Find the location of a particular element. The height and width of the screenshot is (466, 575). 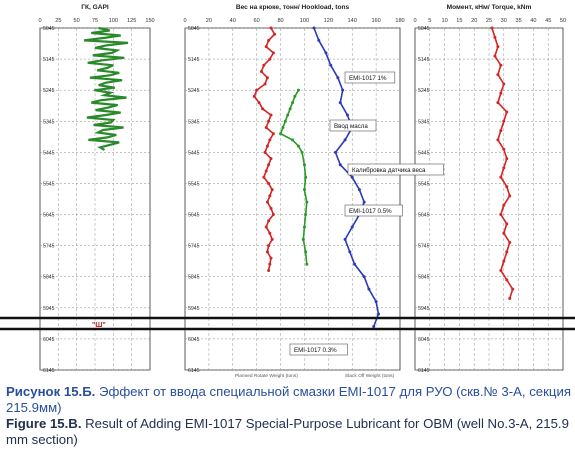

depth-label: 5045 is located at coordinates (424, 29).